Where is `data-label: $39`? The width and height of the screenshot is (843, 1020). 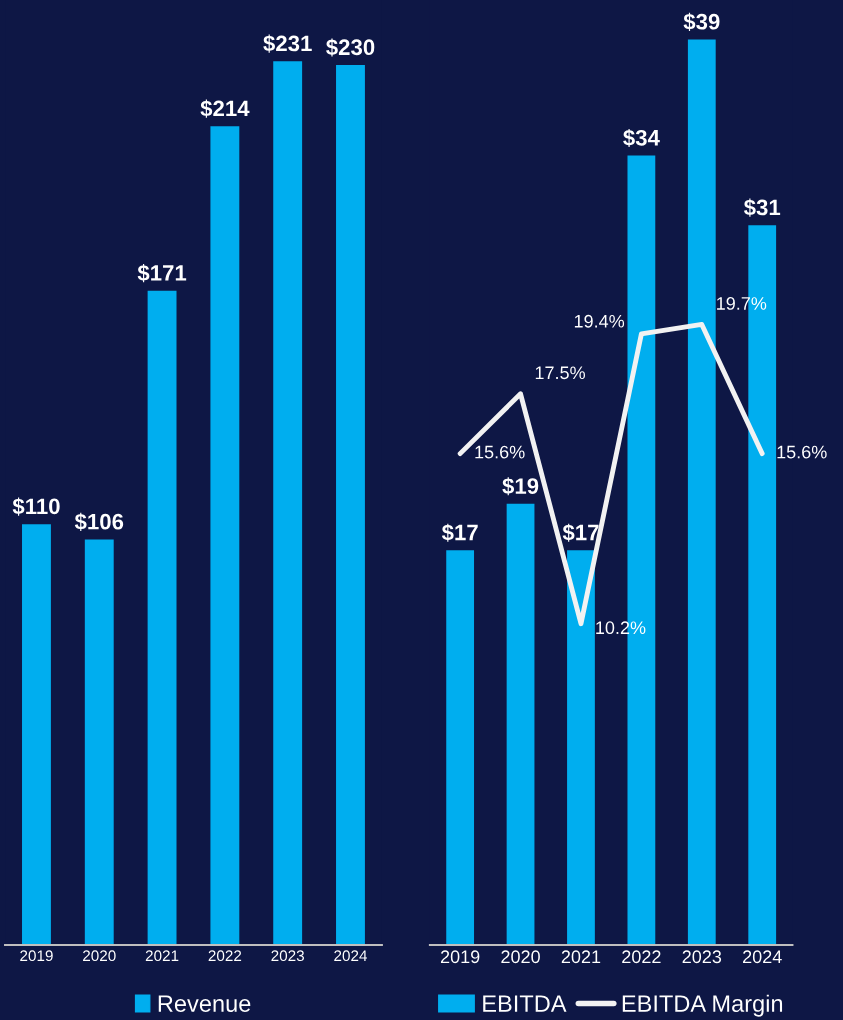
data-label: $39 is located at coordinates (701, 21).